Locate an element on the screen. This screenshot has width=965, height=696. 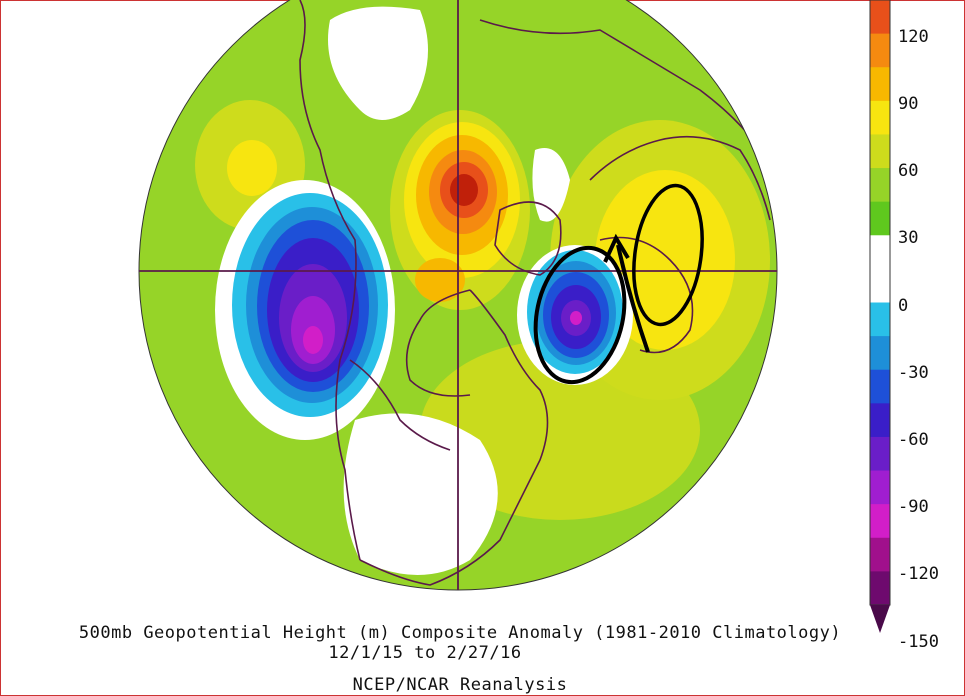
zero-zone-south is located at coordinates (421, 494).